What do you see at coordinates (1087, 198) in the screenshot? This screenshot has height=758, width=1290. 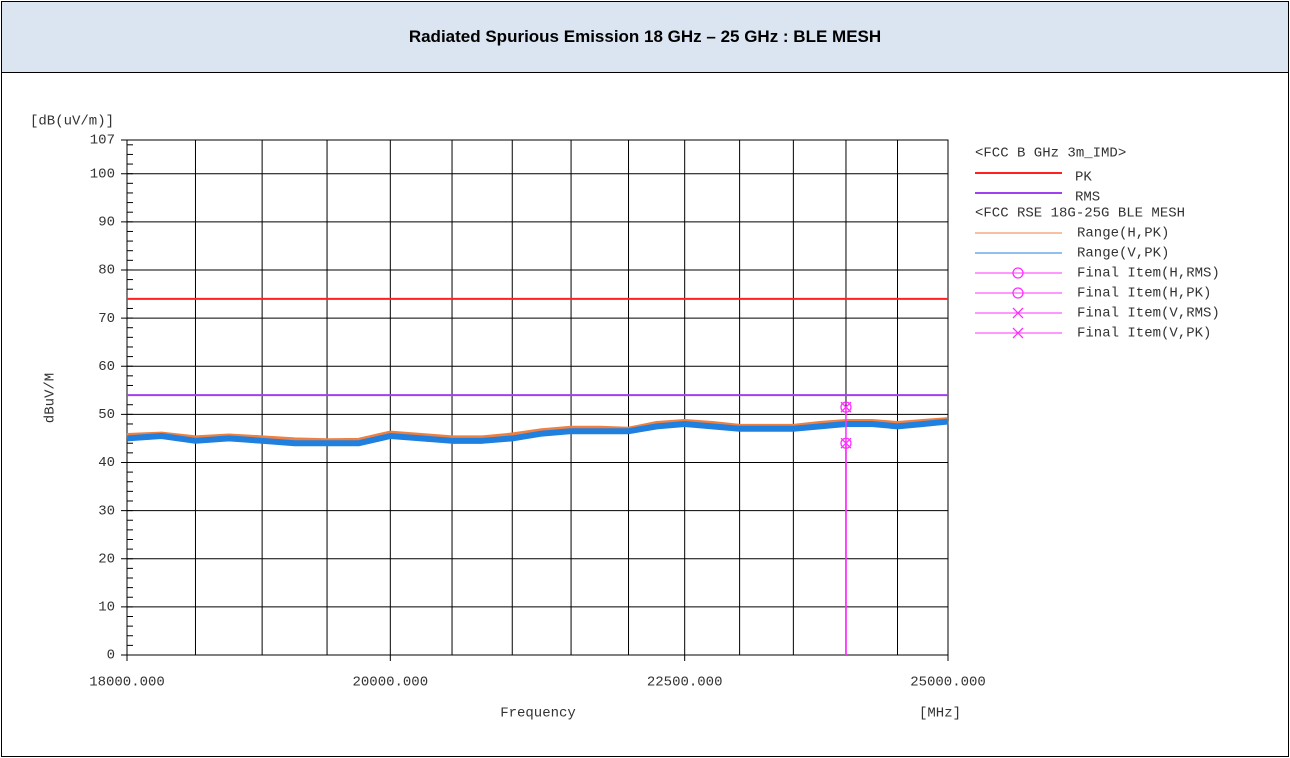 I see `legend-label: RMS` at bounding box center [1087, 198].